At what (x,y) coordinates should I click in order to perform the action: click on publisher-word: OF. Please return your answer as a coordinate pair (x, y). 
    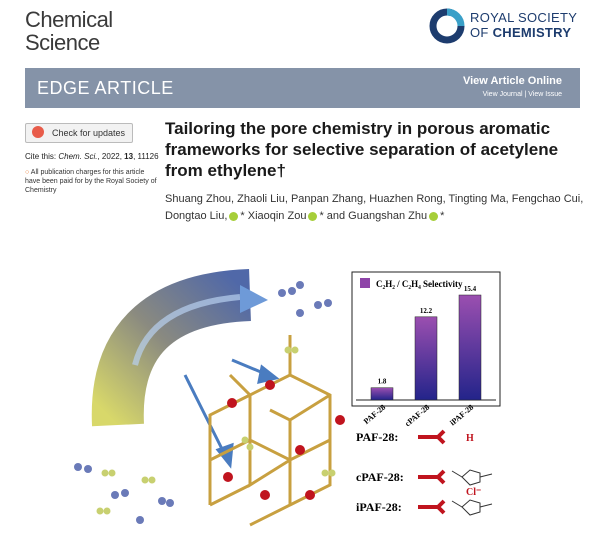
    Looking at the image, I should click on (479, 32).